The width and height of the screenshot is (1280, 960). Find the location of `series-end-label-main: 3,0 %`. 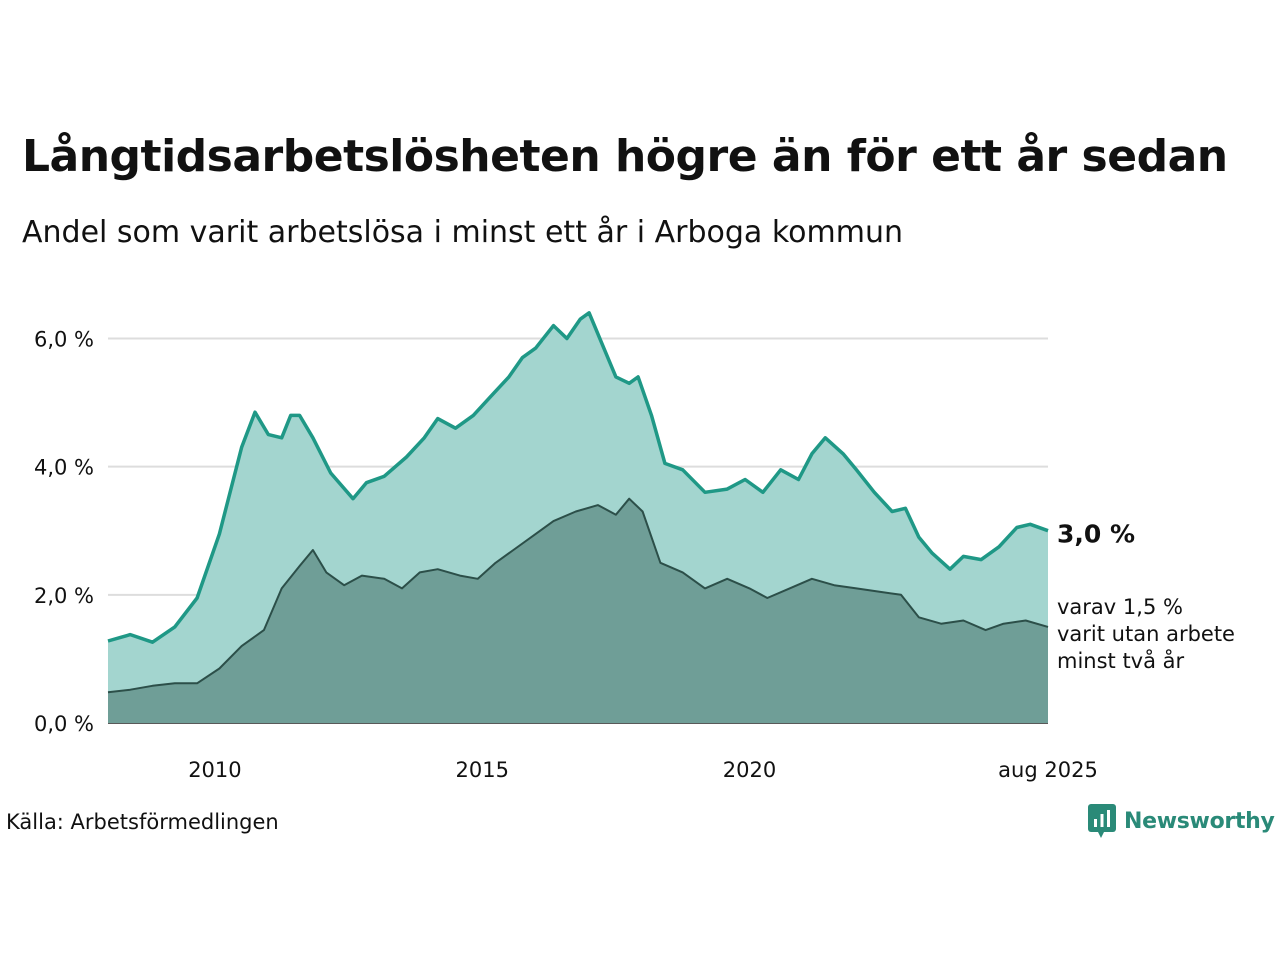

series-end-label-main: 3,0 % is located at coordinates (1096, 534).